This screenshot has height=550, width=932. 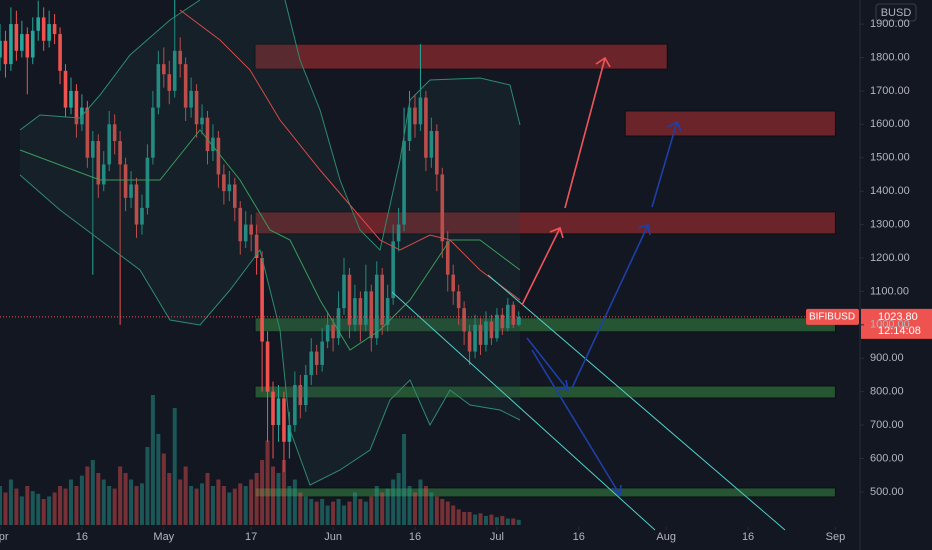 I want to click on channel-line, so click(x=523, y=411).